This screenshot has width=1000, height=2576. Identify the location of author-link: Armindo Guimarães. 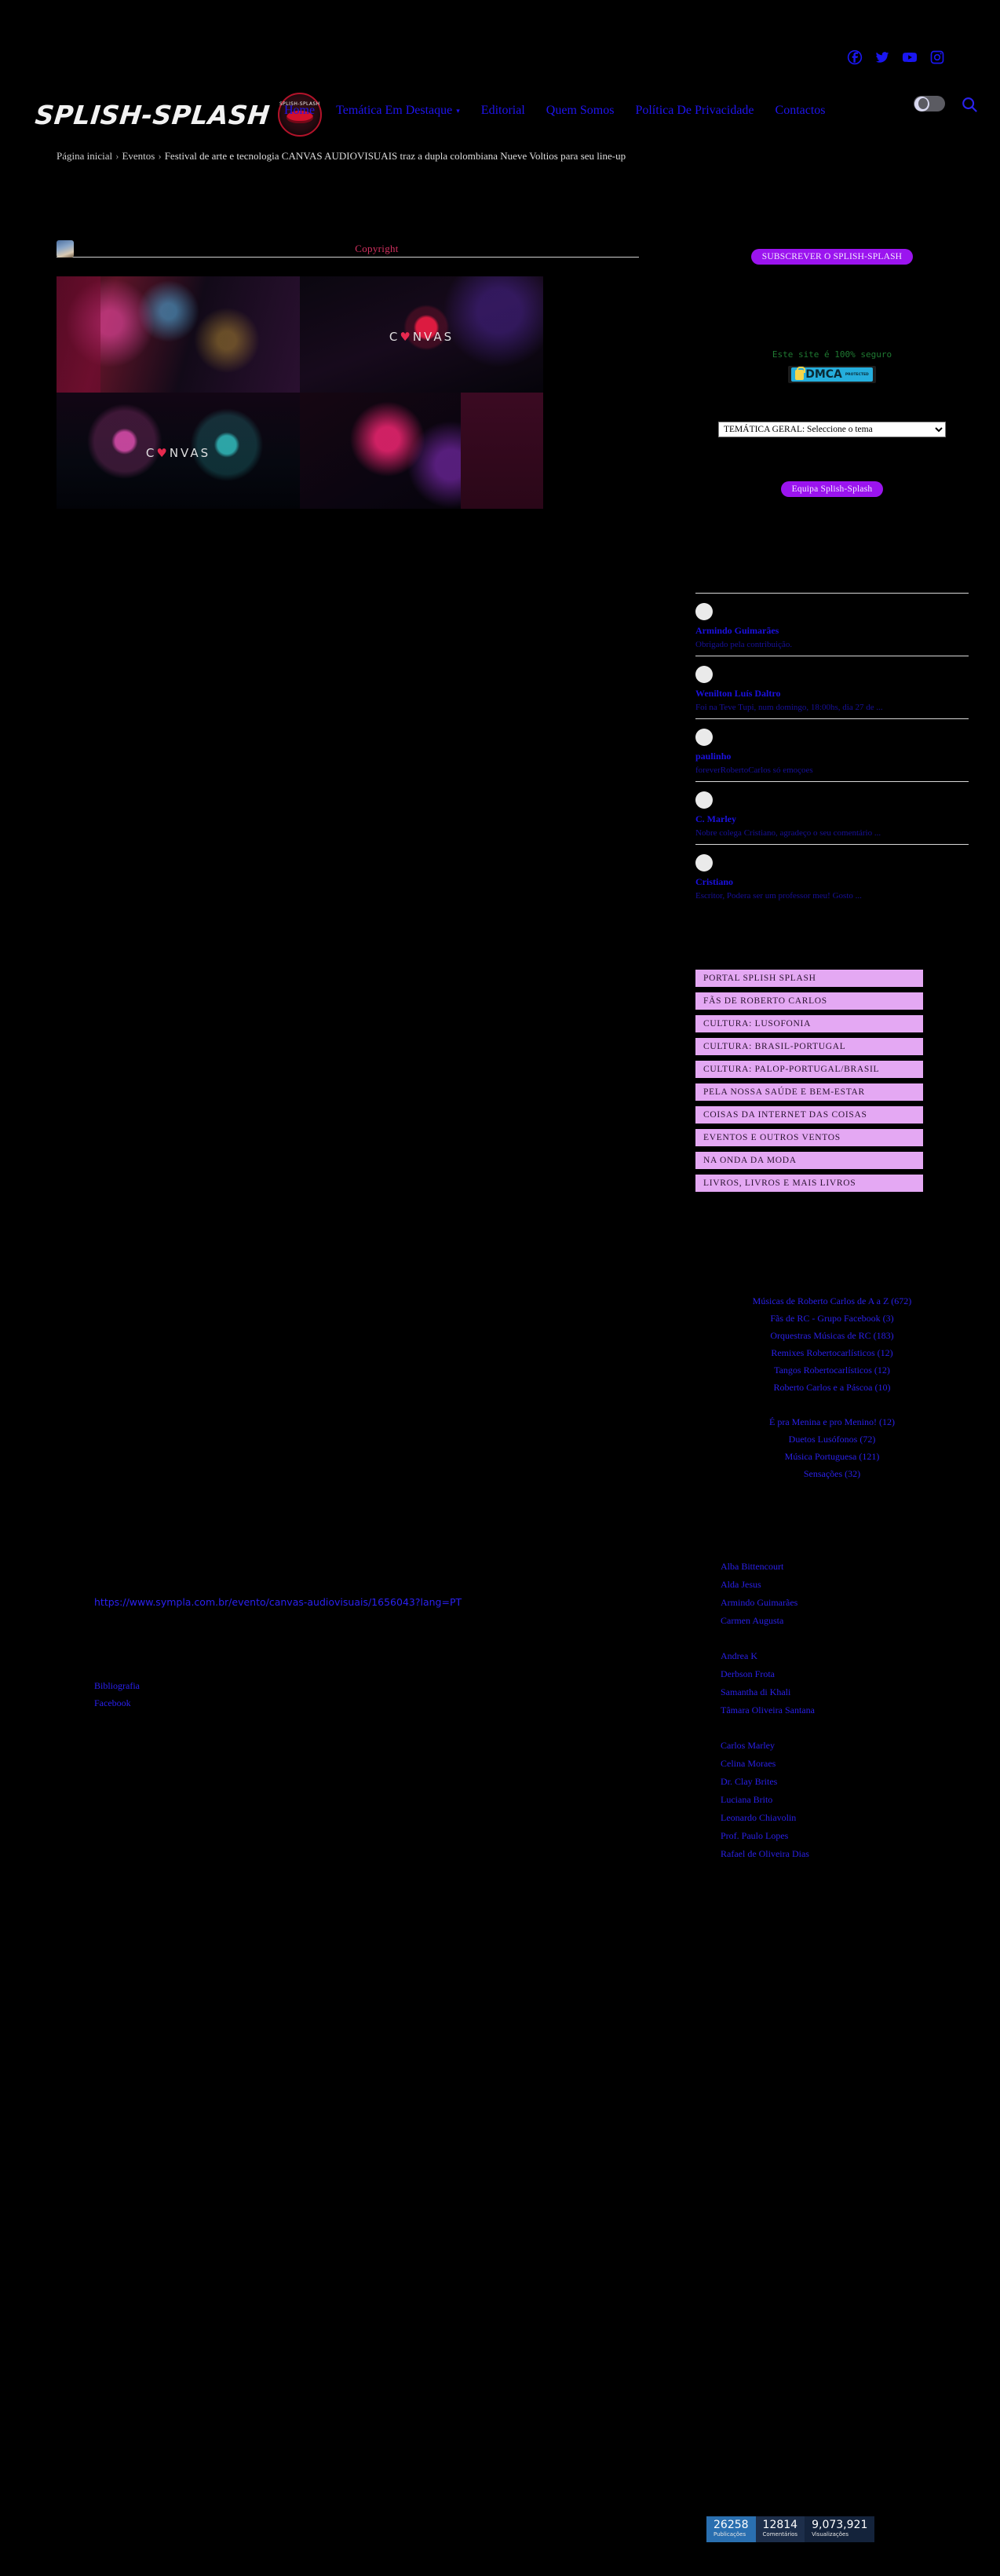
(760, 1602).